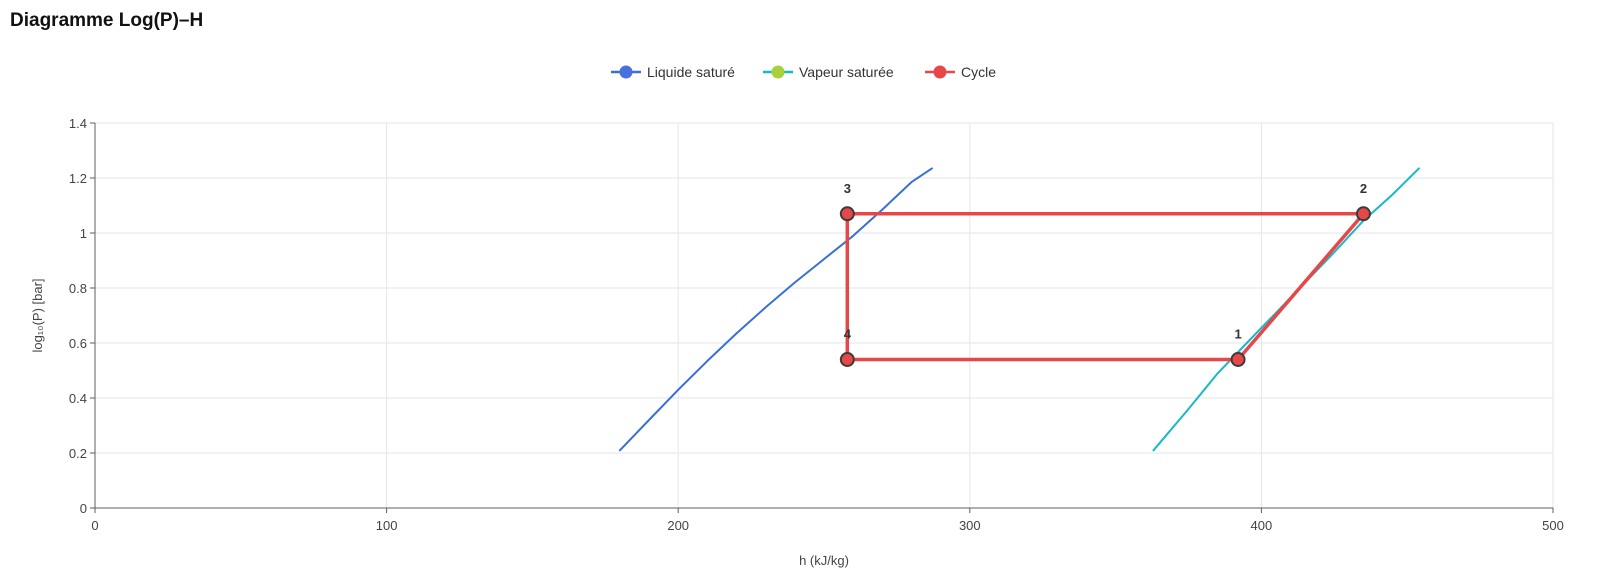  What do you see at coordinates (1553, 525) in the screenshot?
I see `x-tick-label: 500` at bounding box center [1553, 525].